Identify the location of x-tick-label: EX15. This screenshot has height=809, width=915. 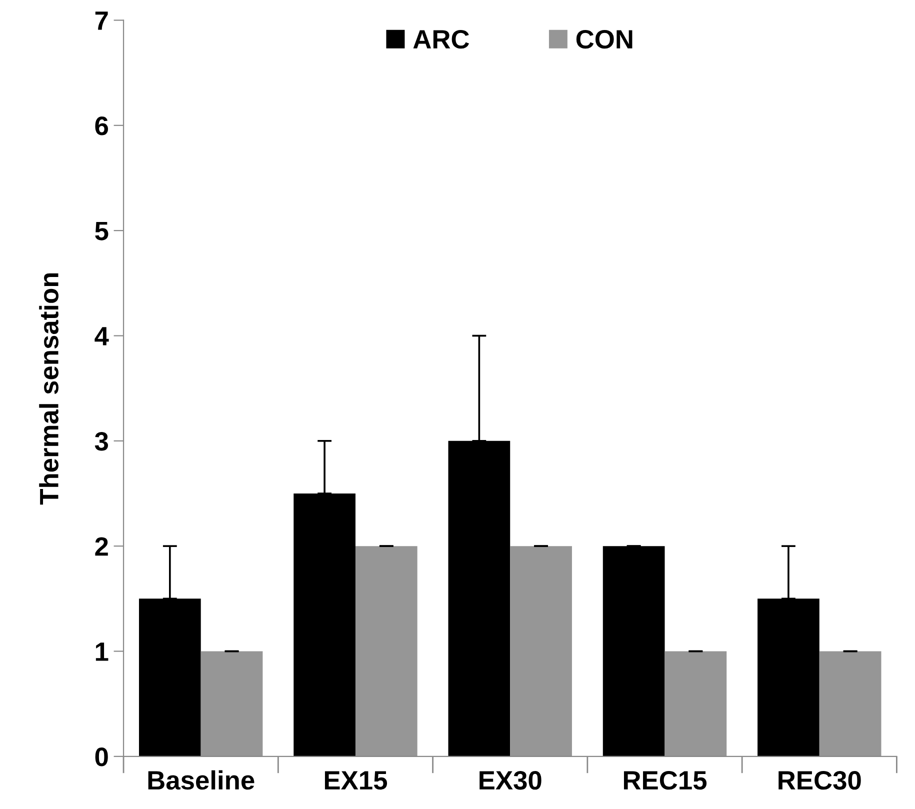
(356, 780).